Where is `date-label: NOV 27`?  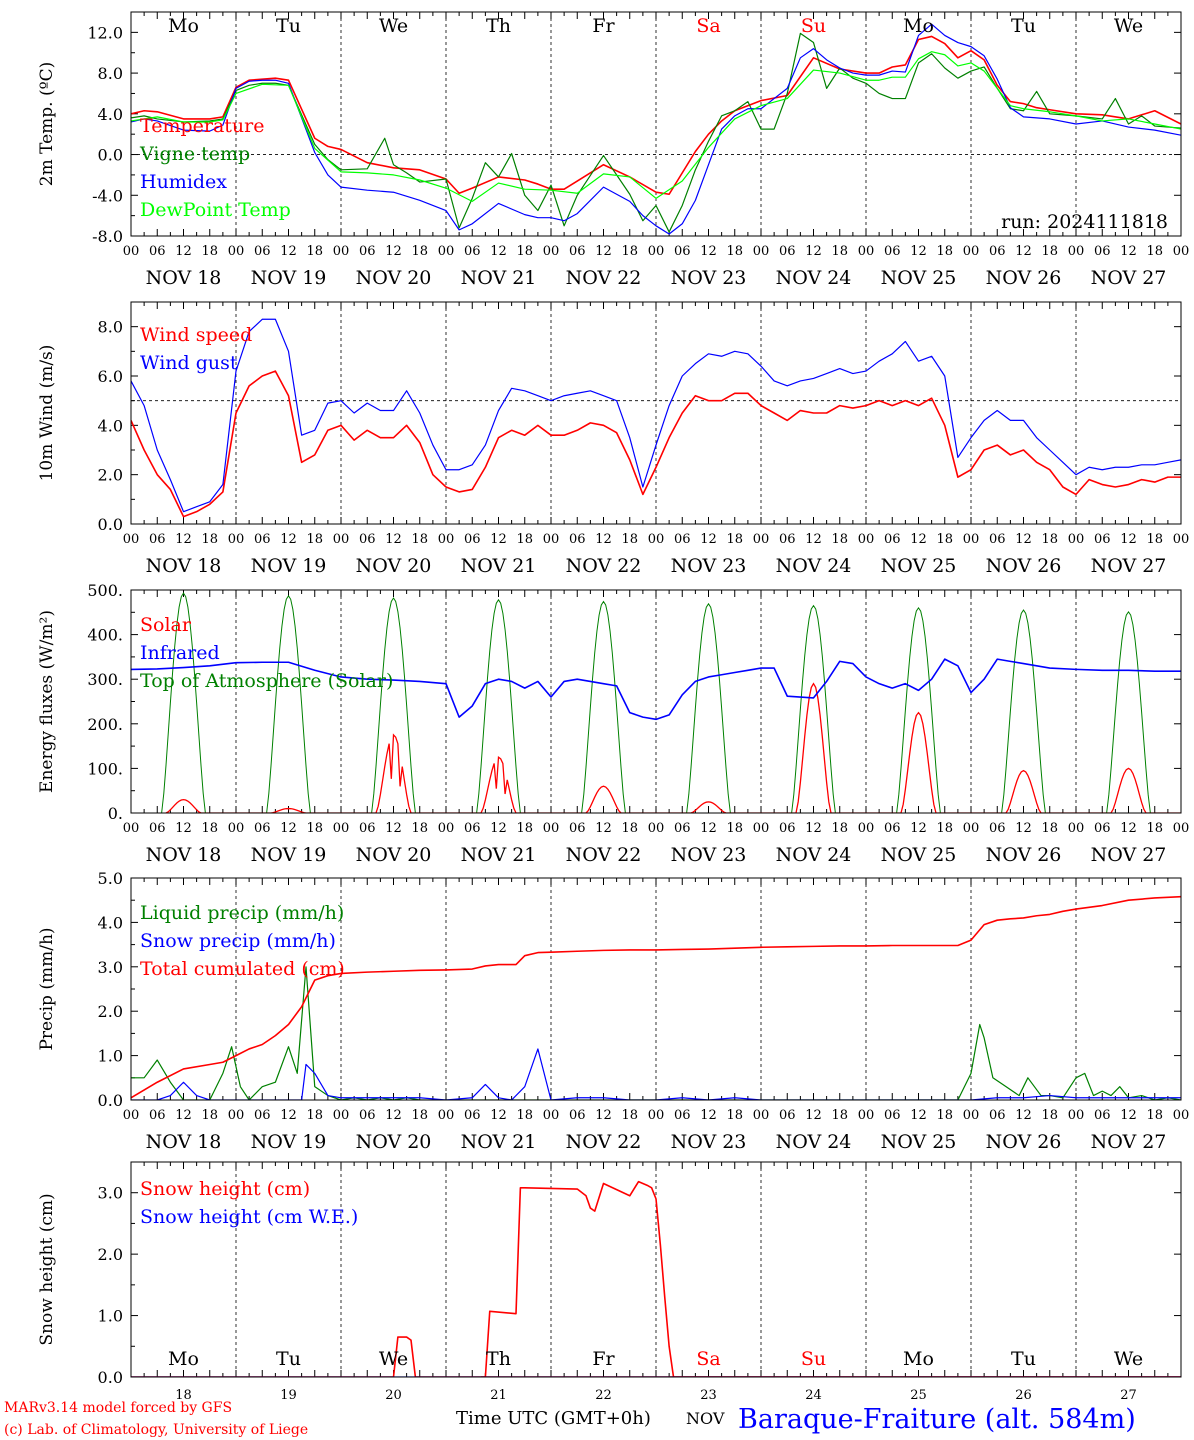
date-label: NOV 27 is located at coordinates (1129, 855).